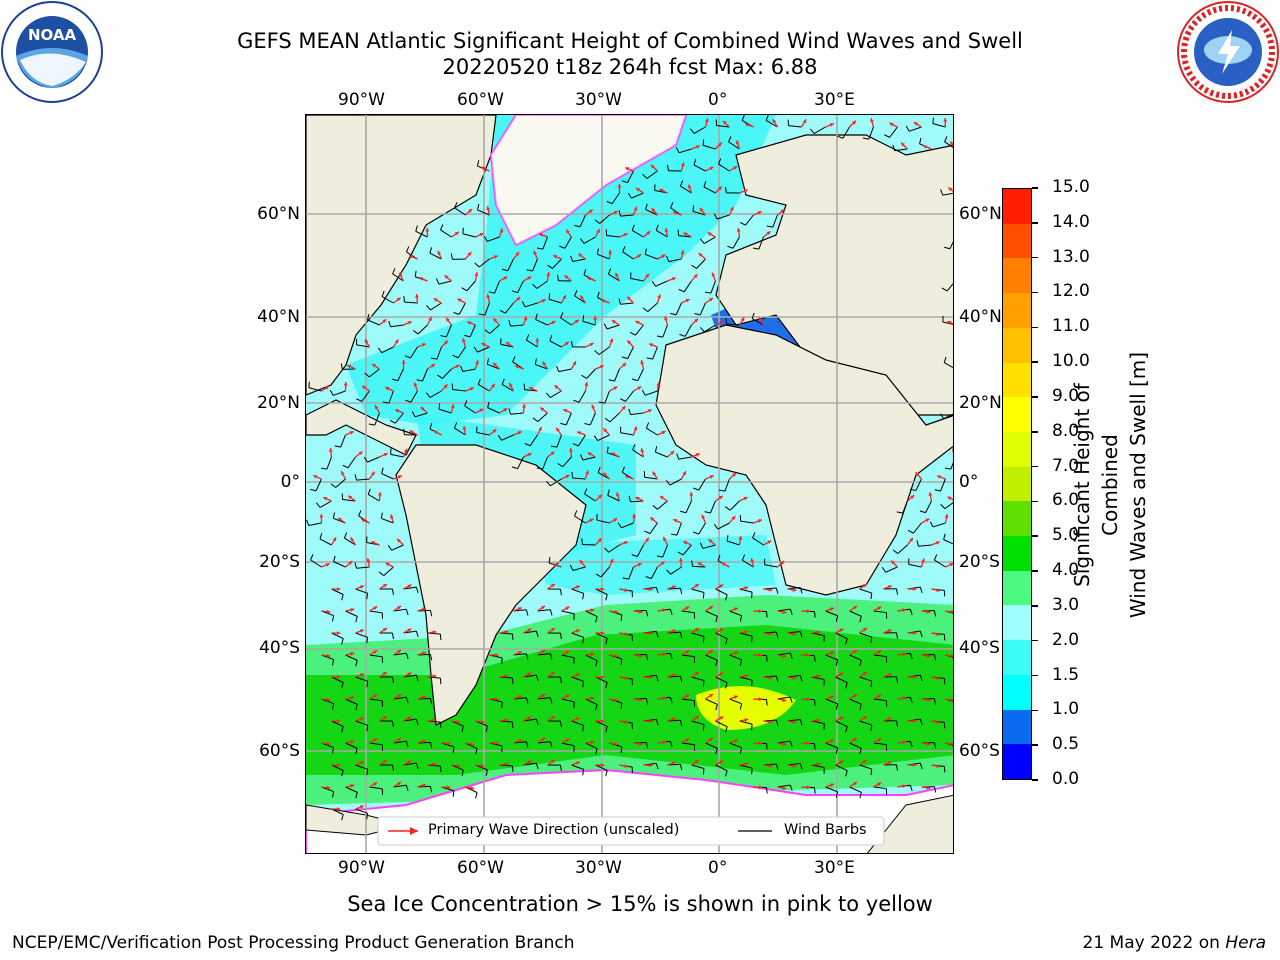 This screenshot has width=1280, height=960. Describe the element at coordinates (980, 403) in the screenshot. I see `lat-label-right: 20°N` at that location.